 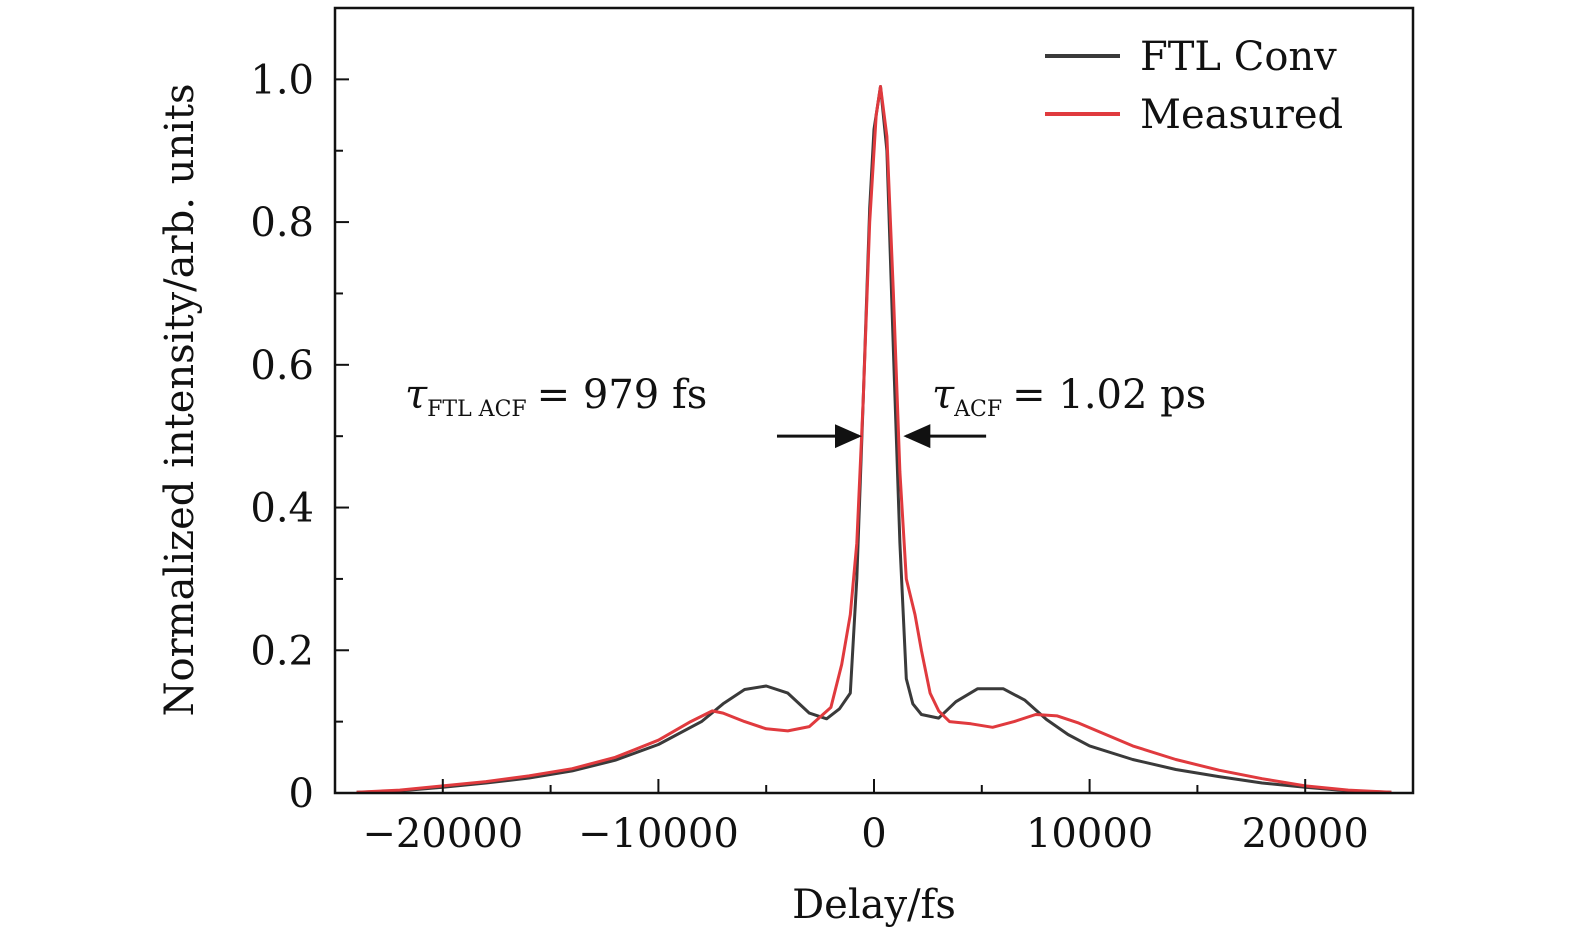 I want to click on x-tick-label: 20000, so click(x=1305, y=834).